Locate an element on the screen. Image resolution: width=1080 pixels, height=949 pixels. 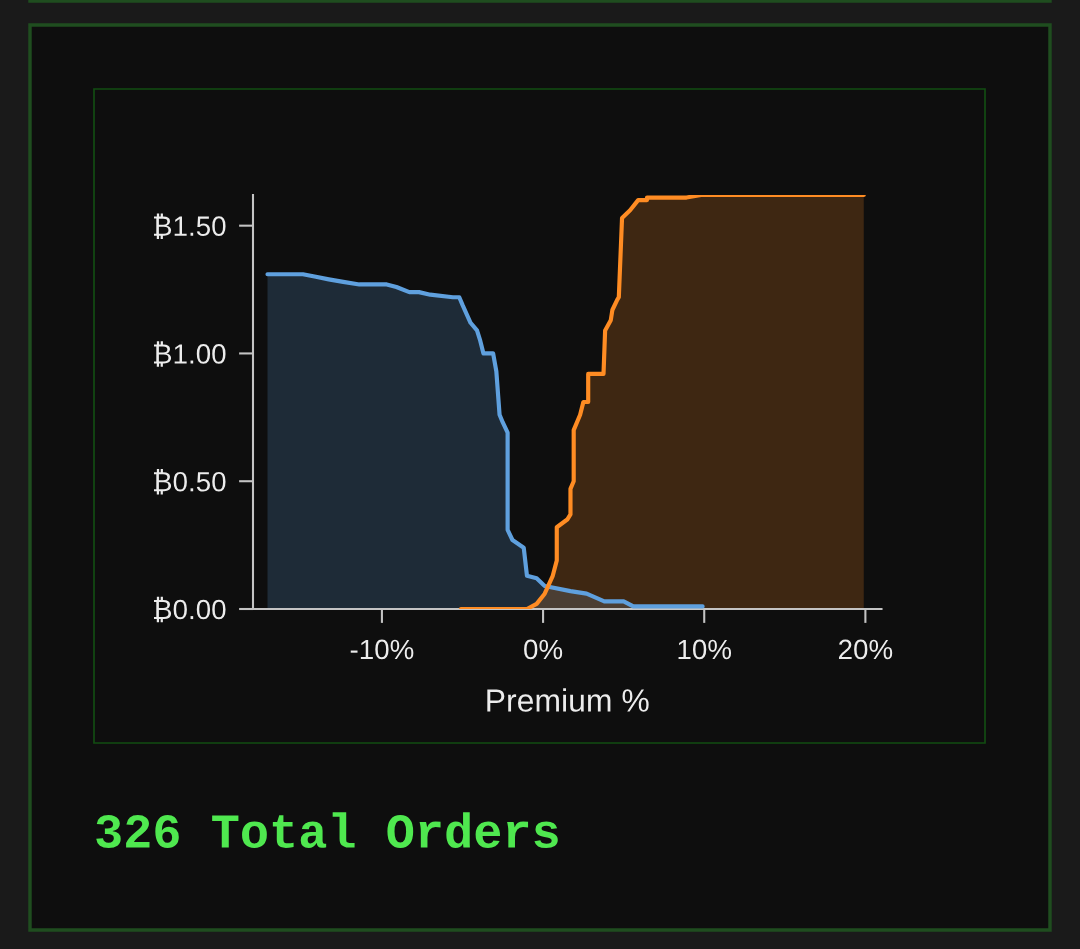
x-tick-label: 10% is located at coordinates (705, 649).